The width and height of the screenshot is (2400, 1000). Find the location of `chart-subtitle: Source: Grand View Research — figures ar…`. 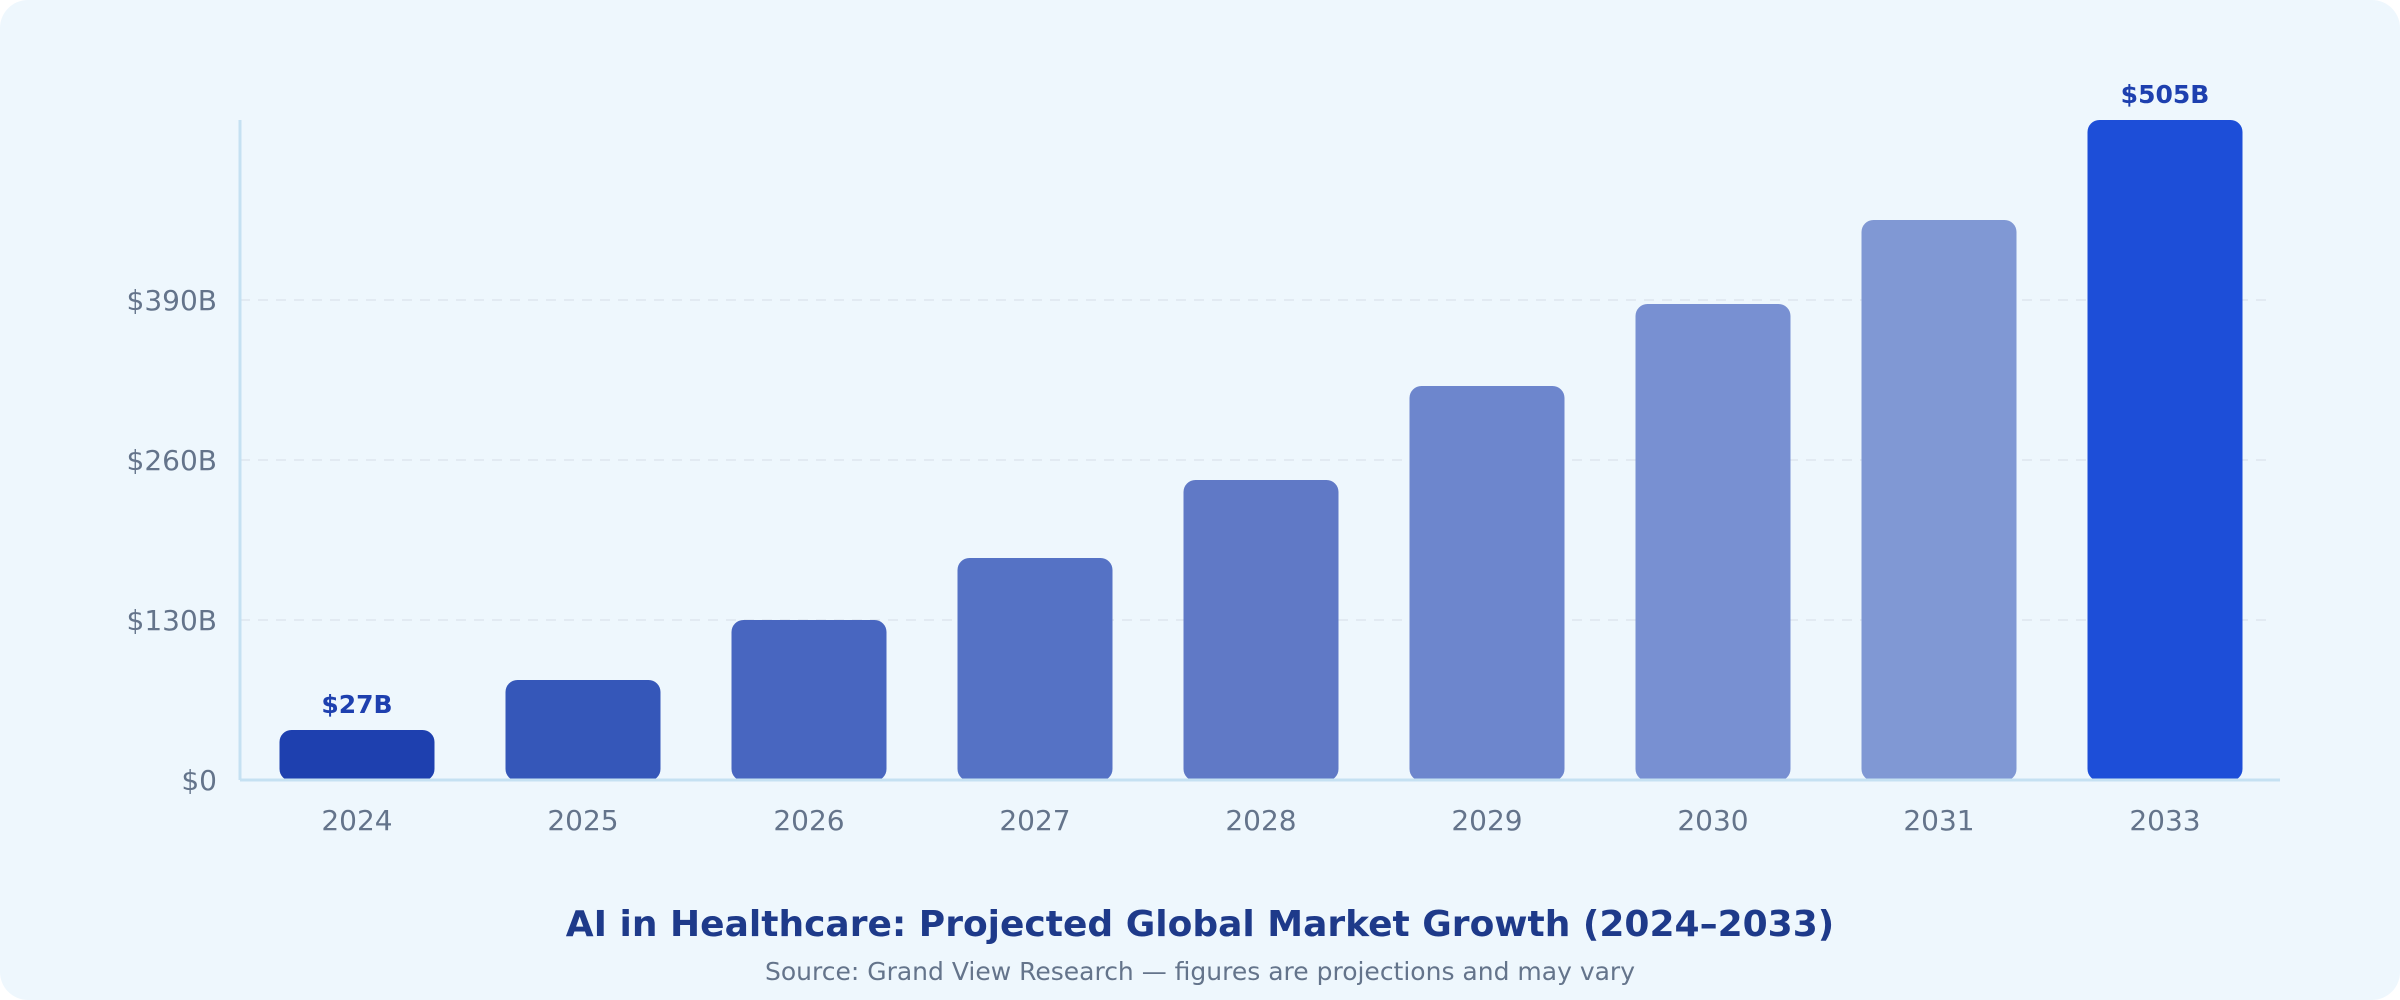

chart-subtitle: Source: Grand View Research — figures ar… is located at coordinates (1200, 971).